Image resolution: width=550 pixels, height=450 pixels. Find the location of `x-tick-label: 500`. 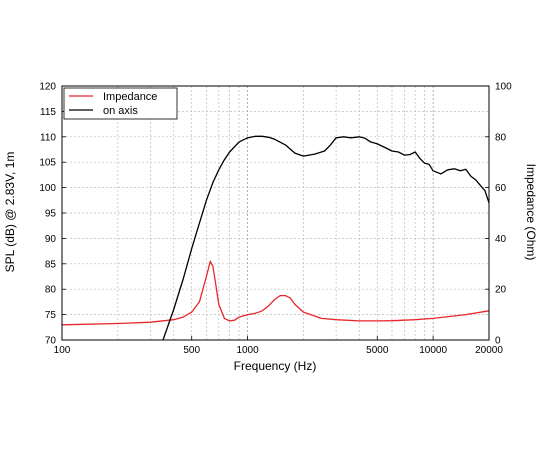

x-tick-label: 500 is located at coordinates (191, 350).